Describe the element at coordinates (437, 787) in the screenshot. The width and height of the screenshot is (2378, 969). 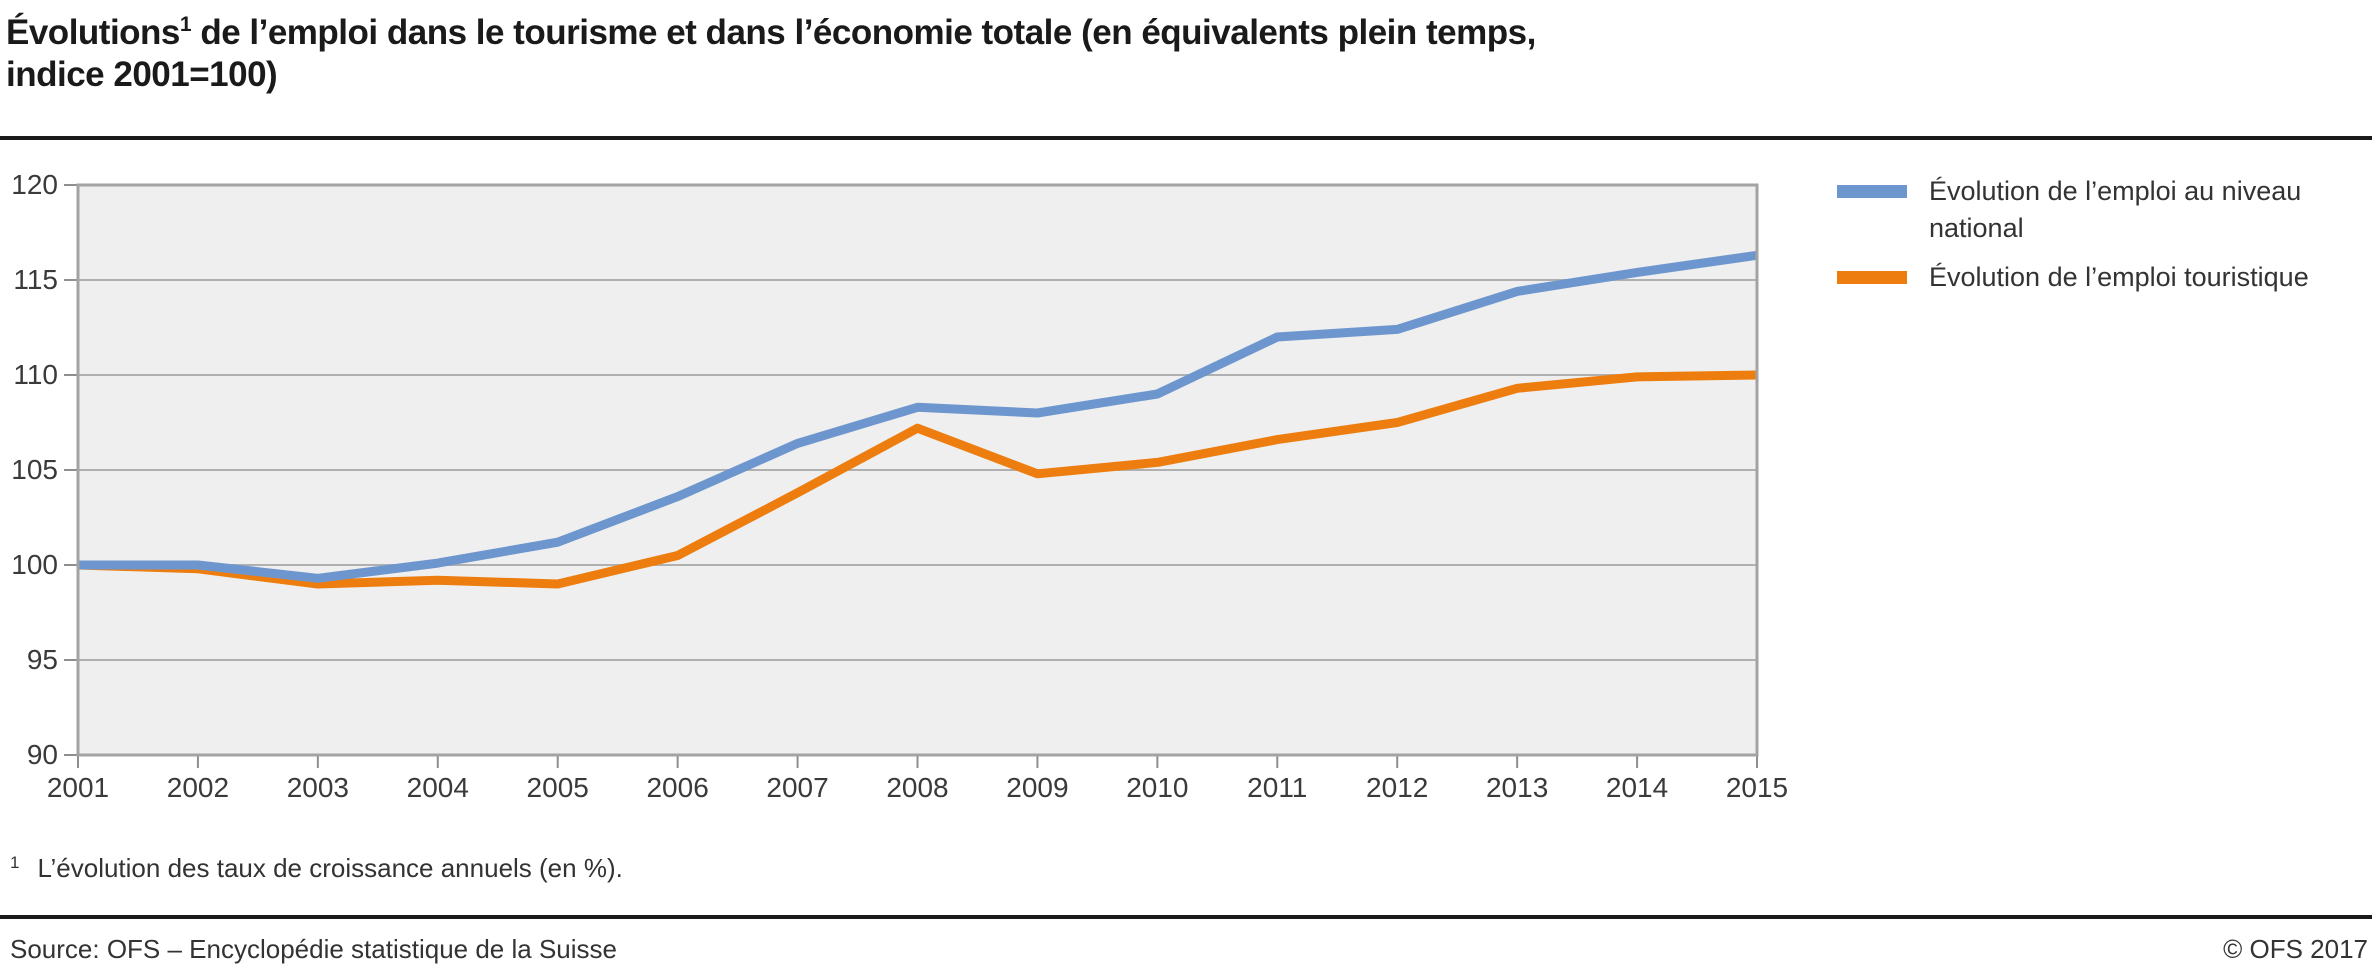
I see `x-tick-label-2004: 2004` at that location.